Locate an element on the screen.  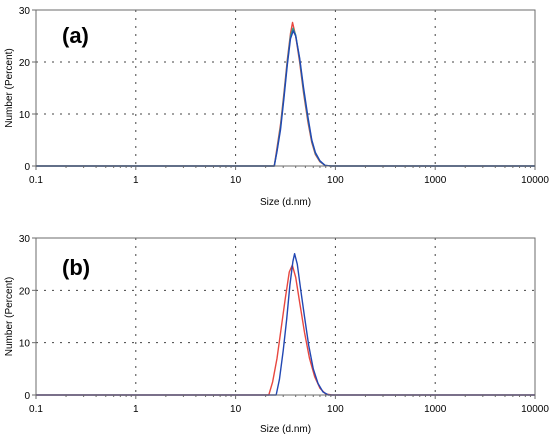
panel-label: (a) is located at coordinates (75, 35).